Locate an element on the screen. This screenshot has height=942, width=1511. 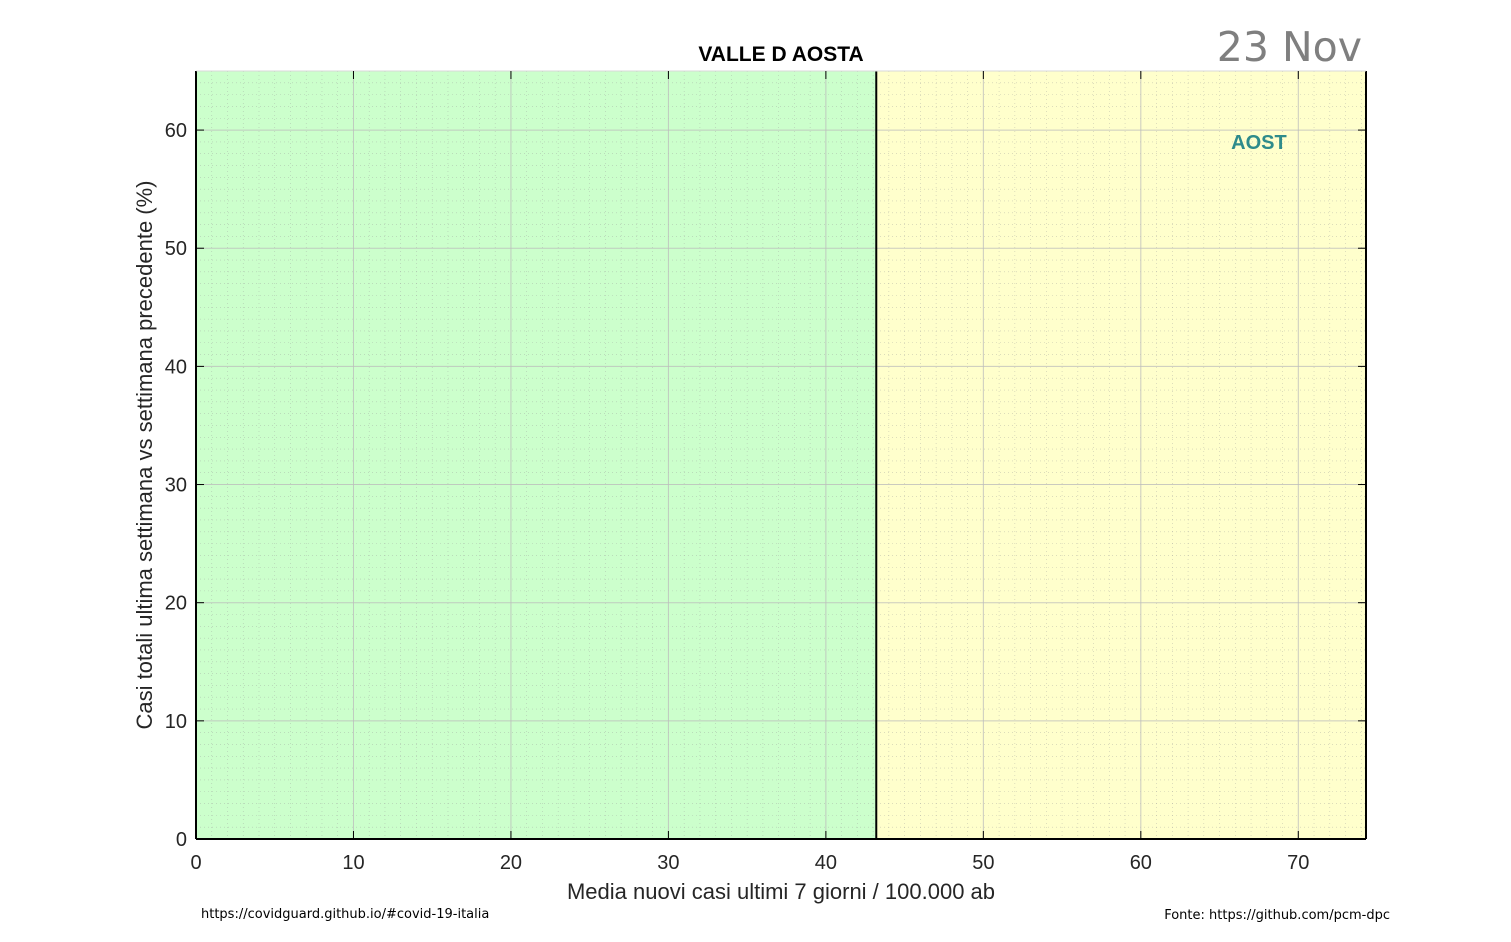
x-tick-label: 50 is located at coordinates (983, 863).